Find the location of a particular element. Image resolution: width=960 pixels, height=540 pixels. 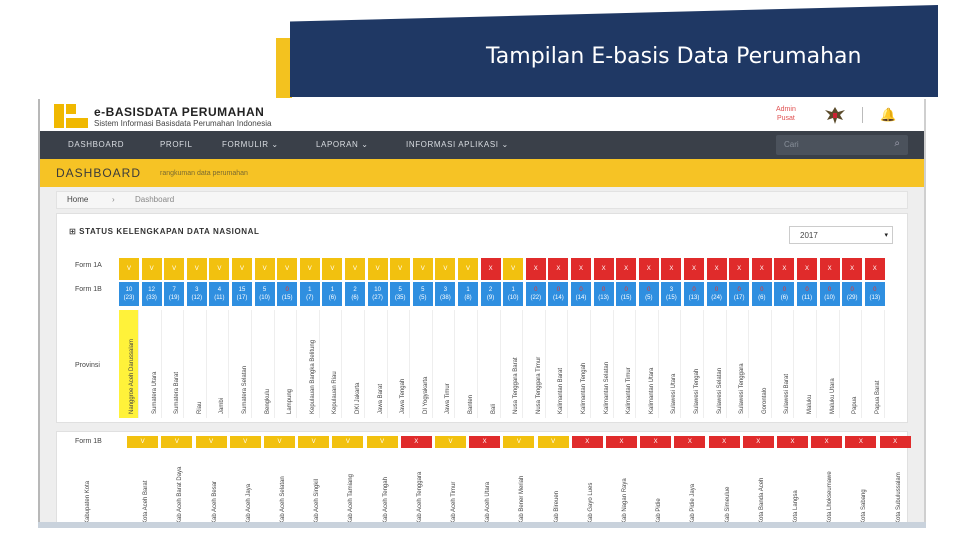

form1b-count-cell: 10 (23) is located at coordinates (129, 294).